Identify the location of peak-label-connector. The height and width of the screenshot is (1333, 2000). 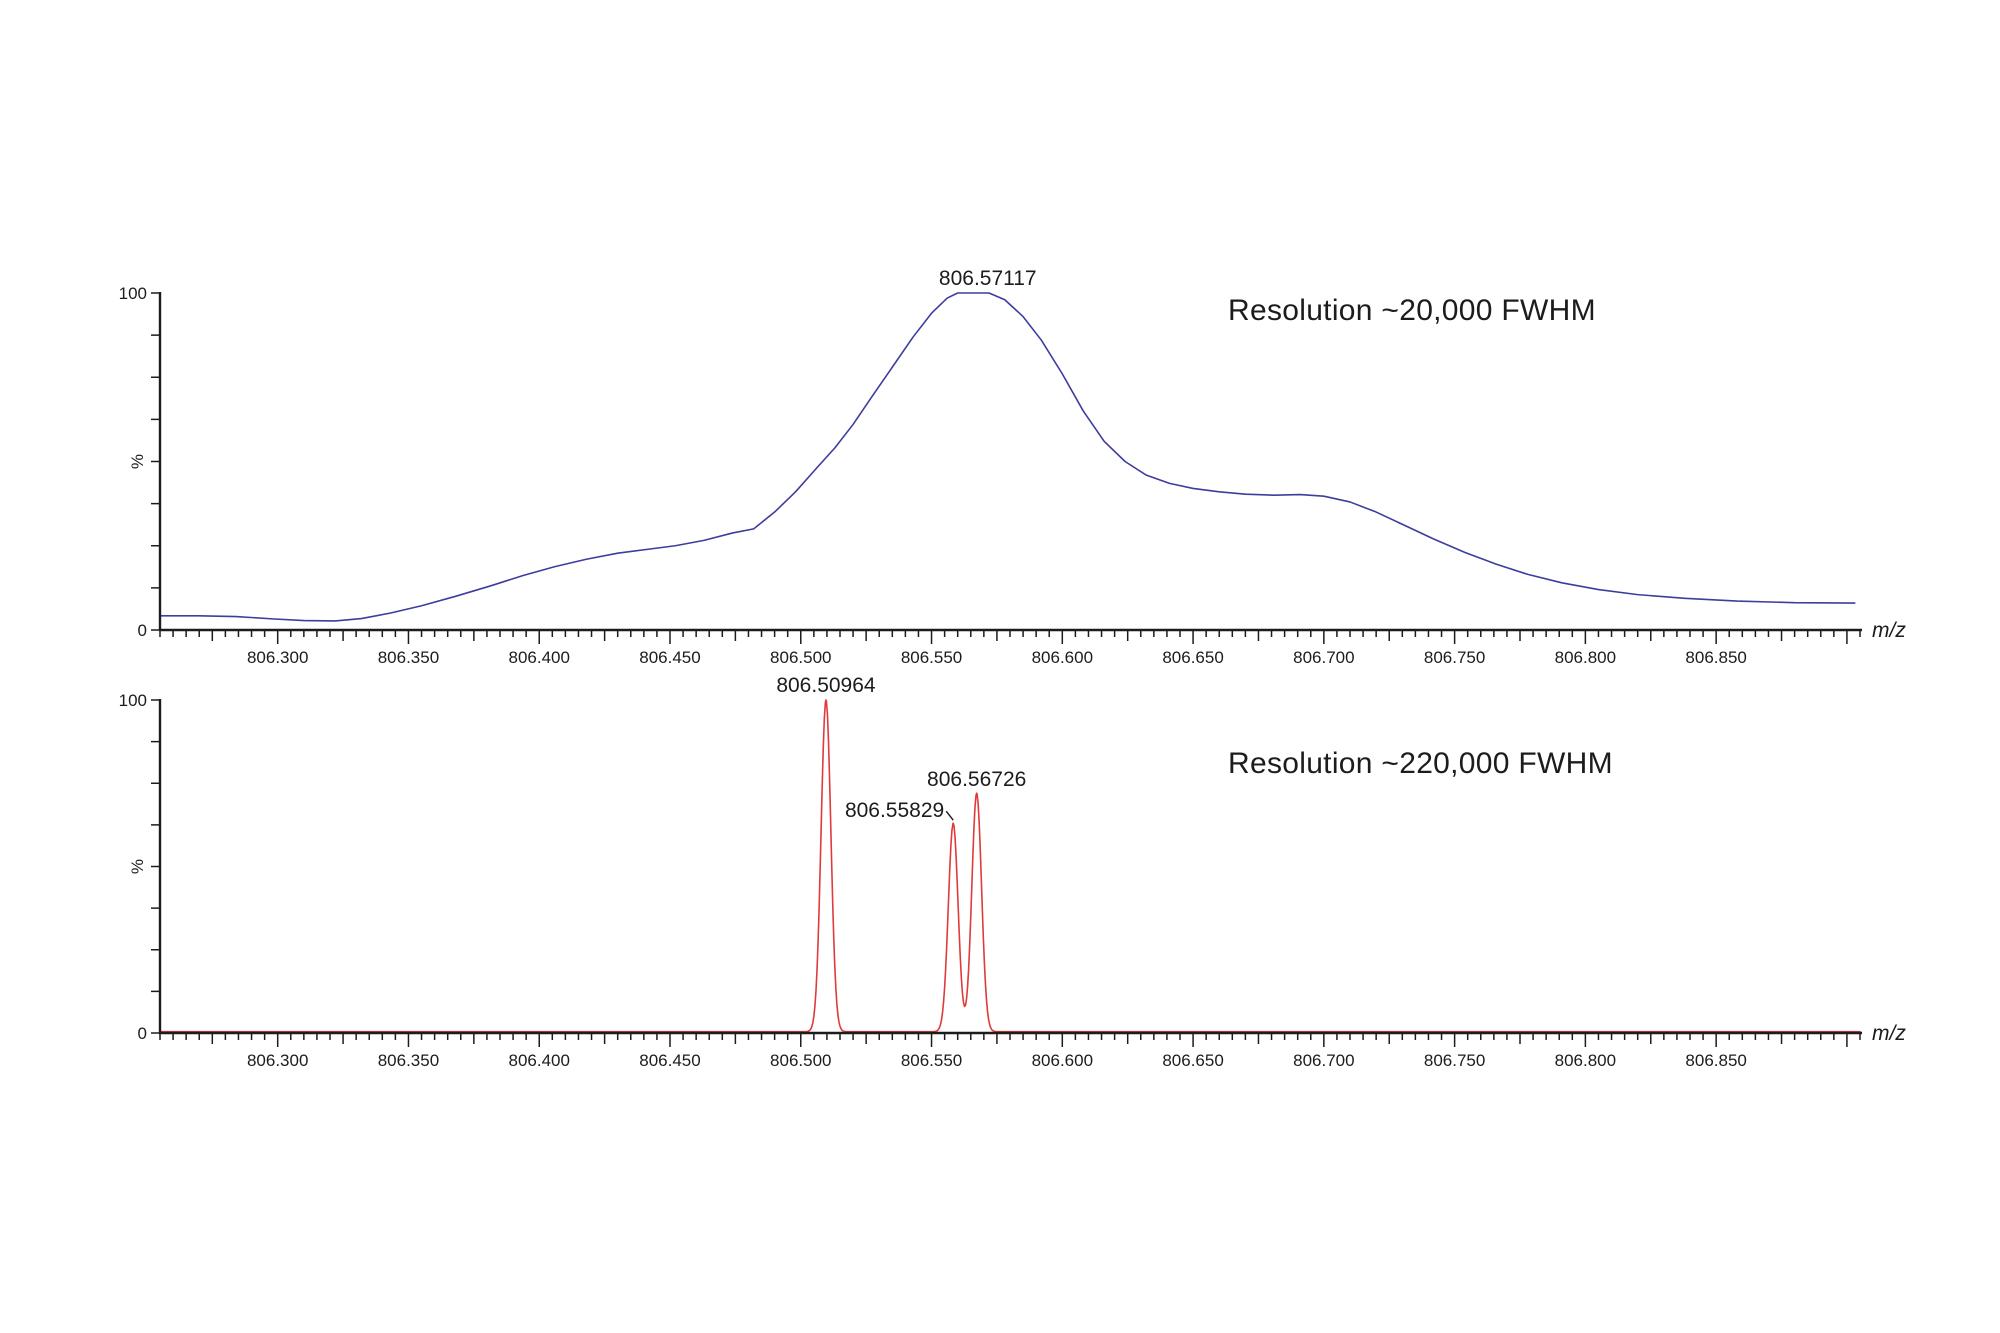
(949, 815).